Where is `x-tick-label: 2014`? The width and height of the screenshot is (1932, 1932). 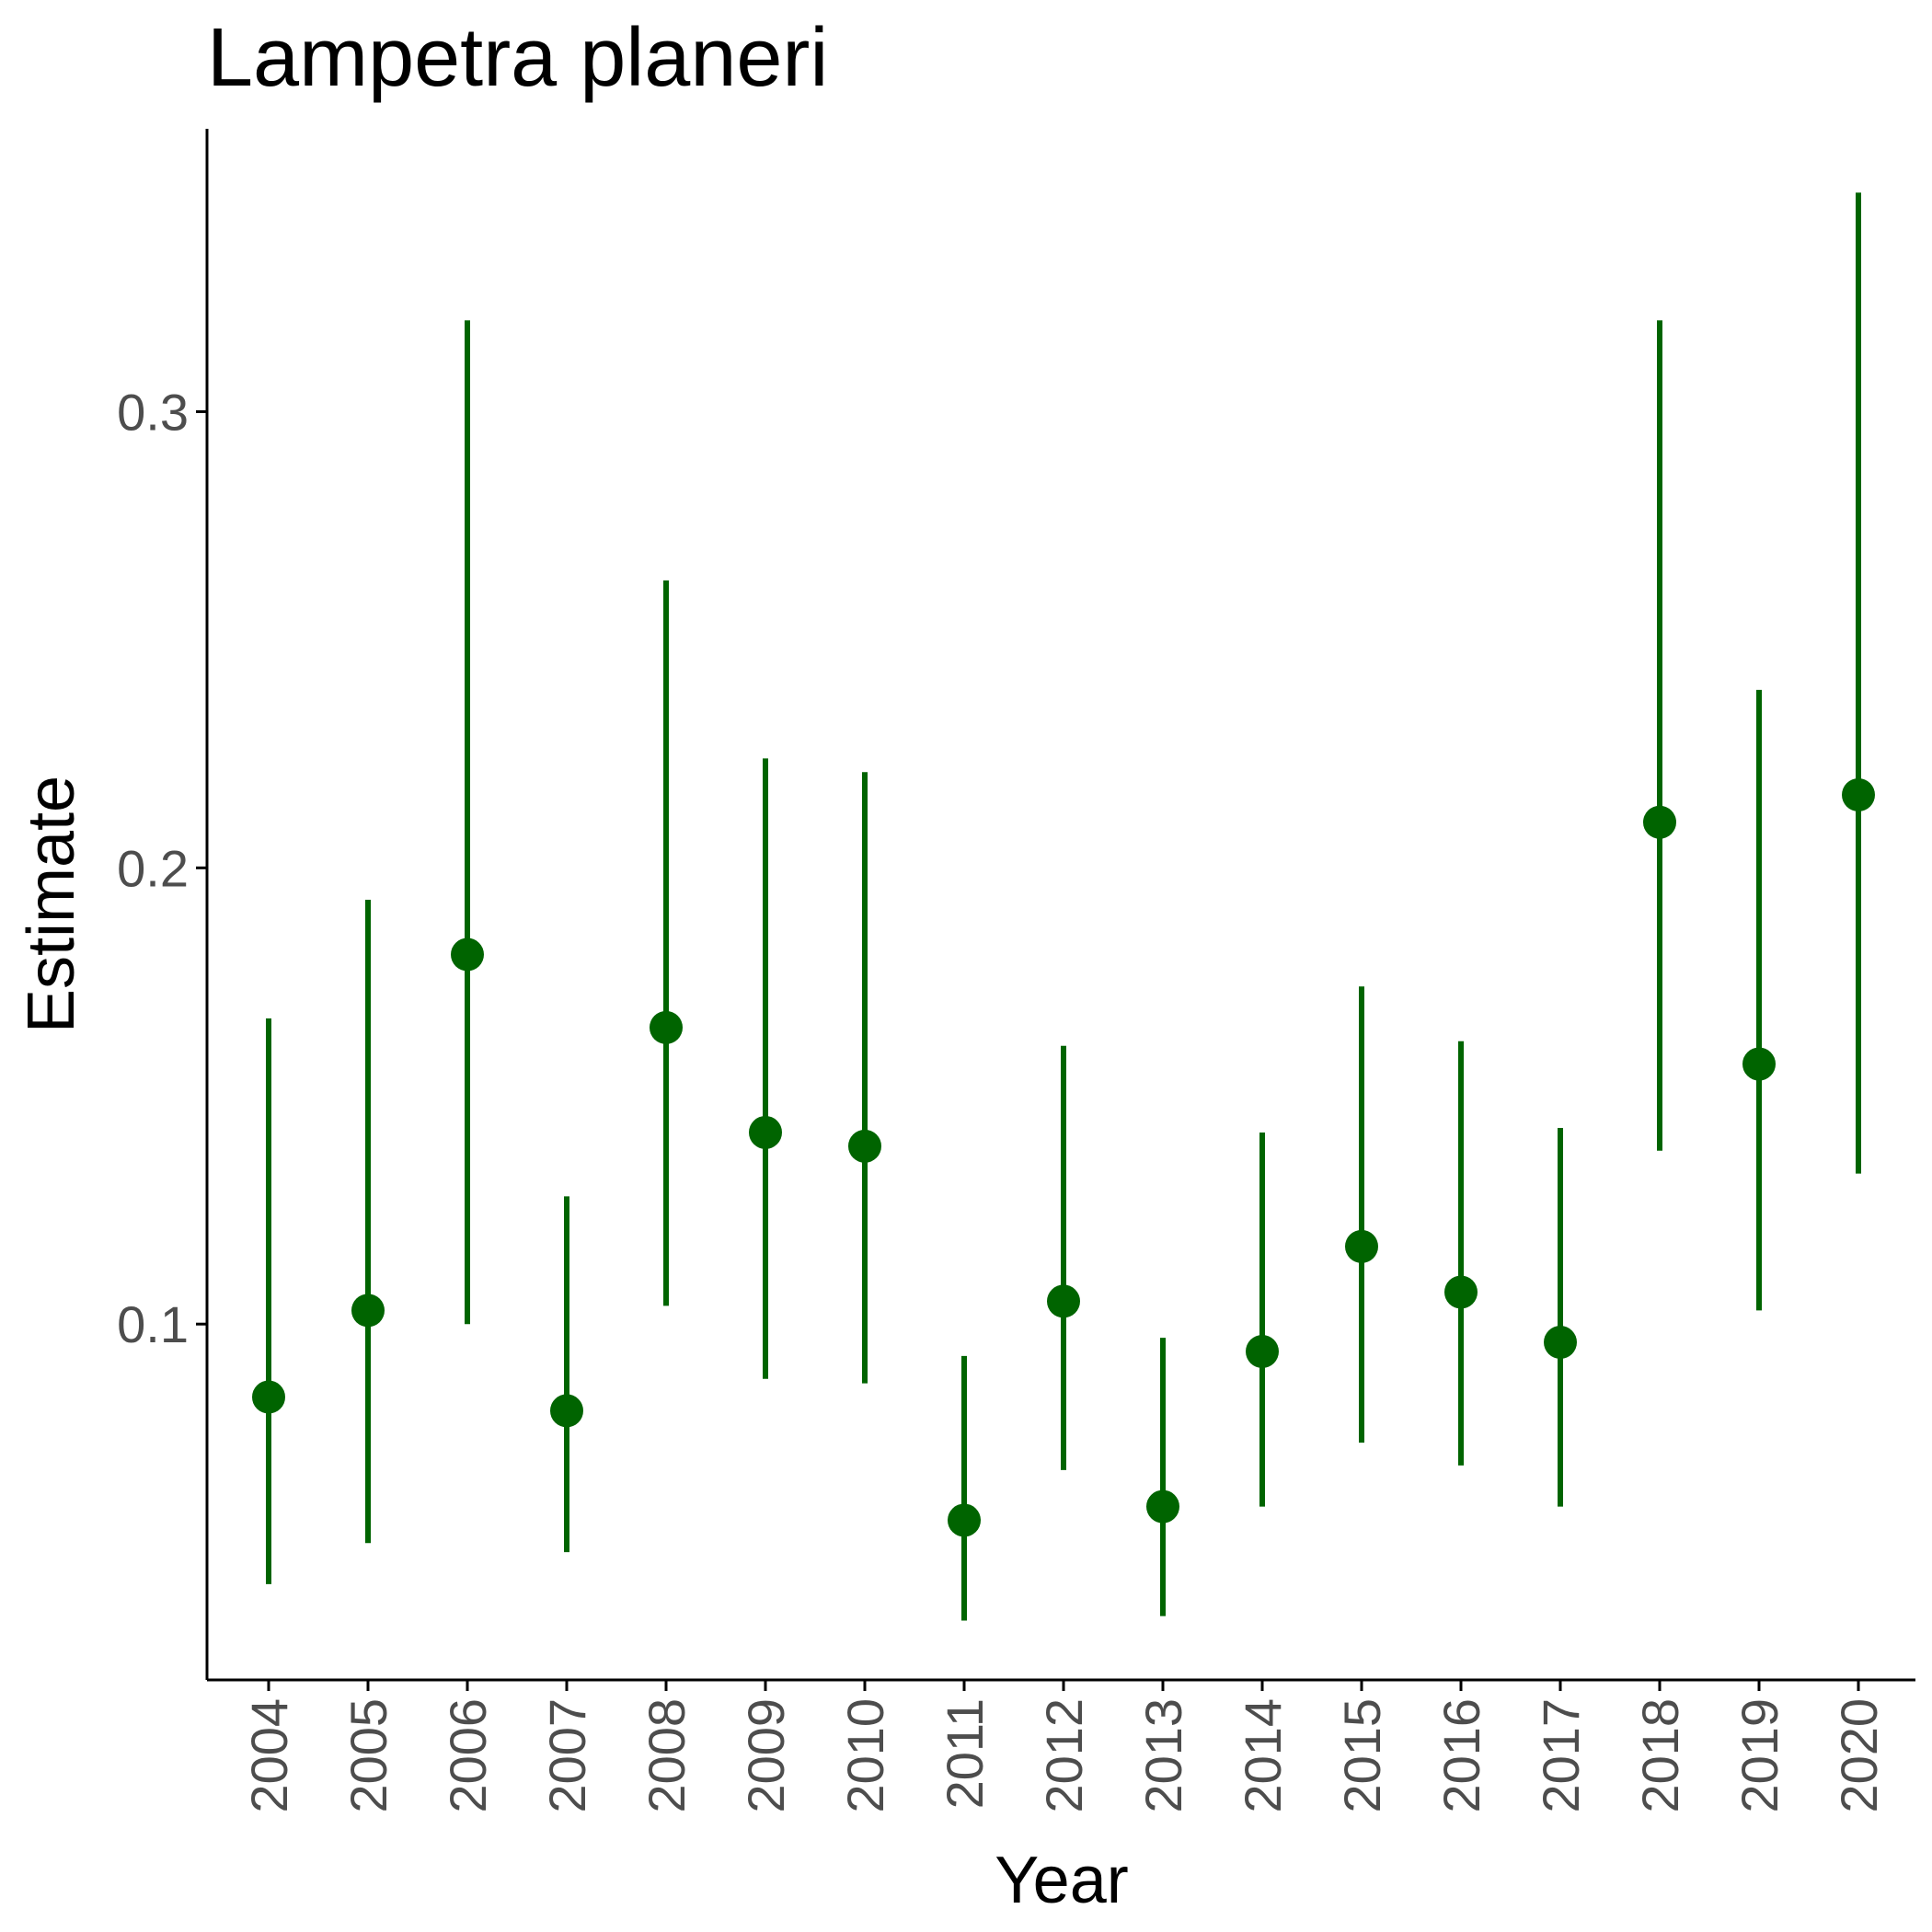
x-tick-label: 2014 is located at coordinates (1263, 1755).